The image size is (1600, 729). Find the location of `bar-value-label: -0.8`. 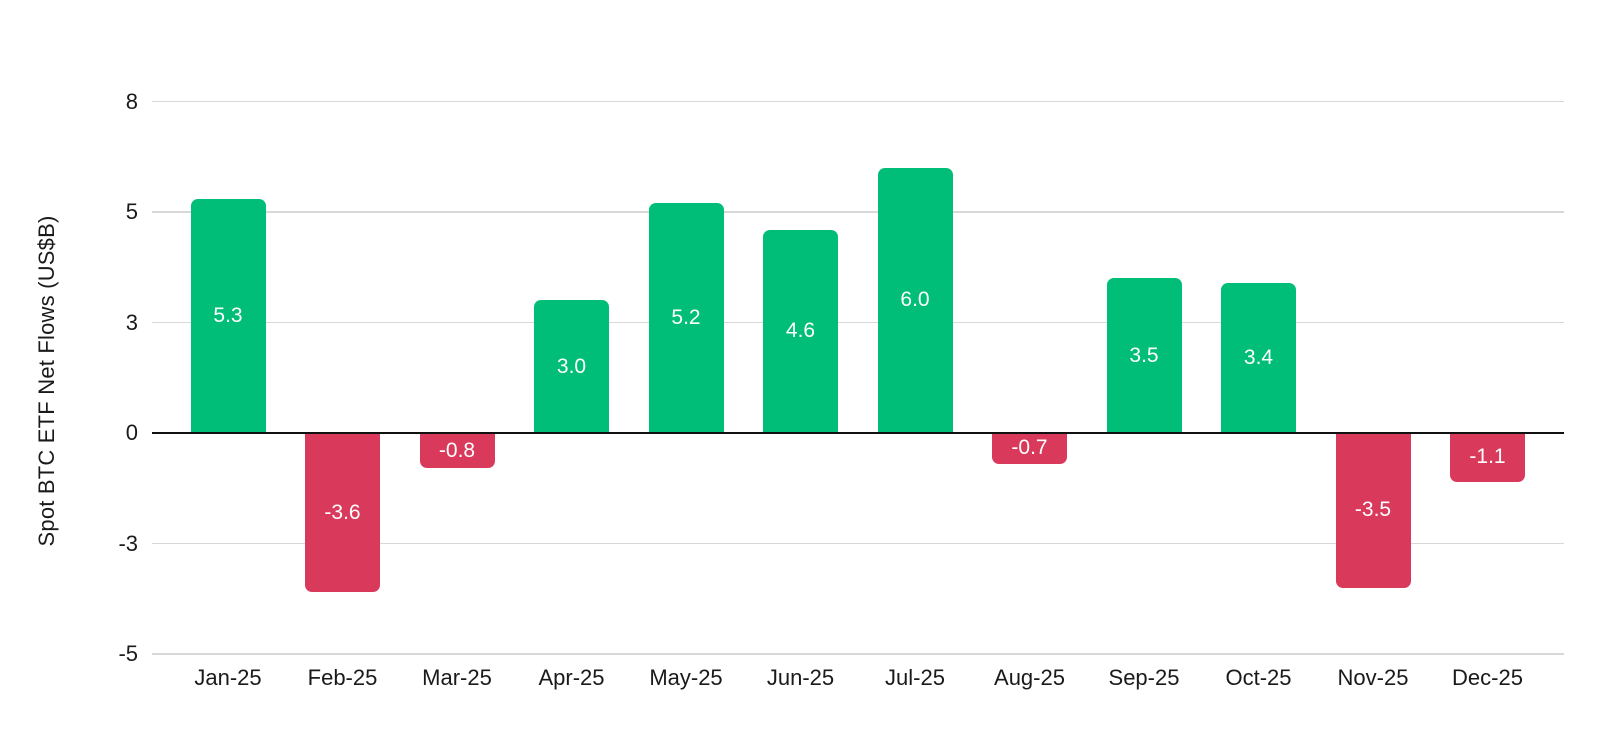

bar-value-label: -0.8 is located at coordinates (457, 450).